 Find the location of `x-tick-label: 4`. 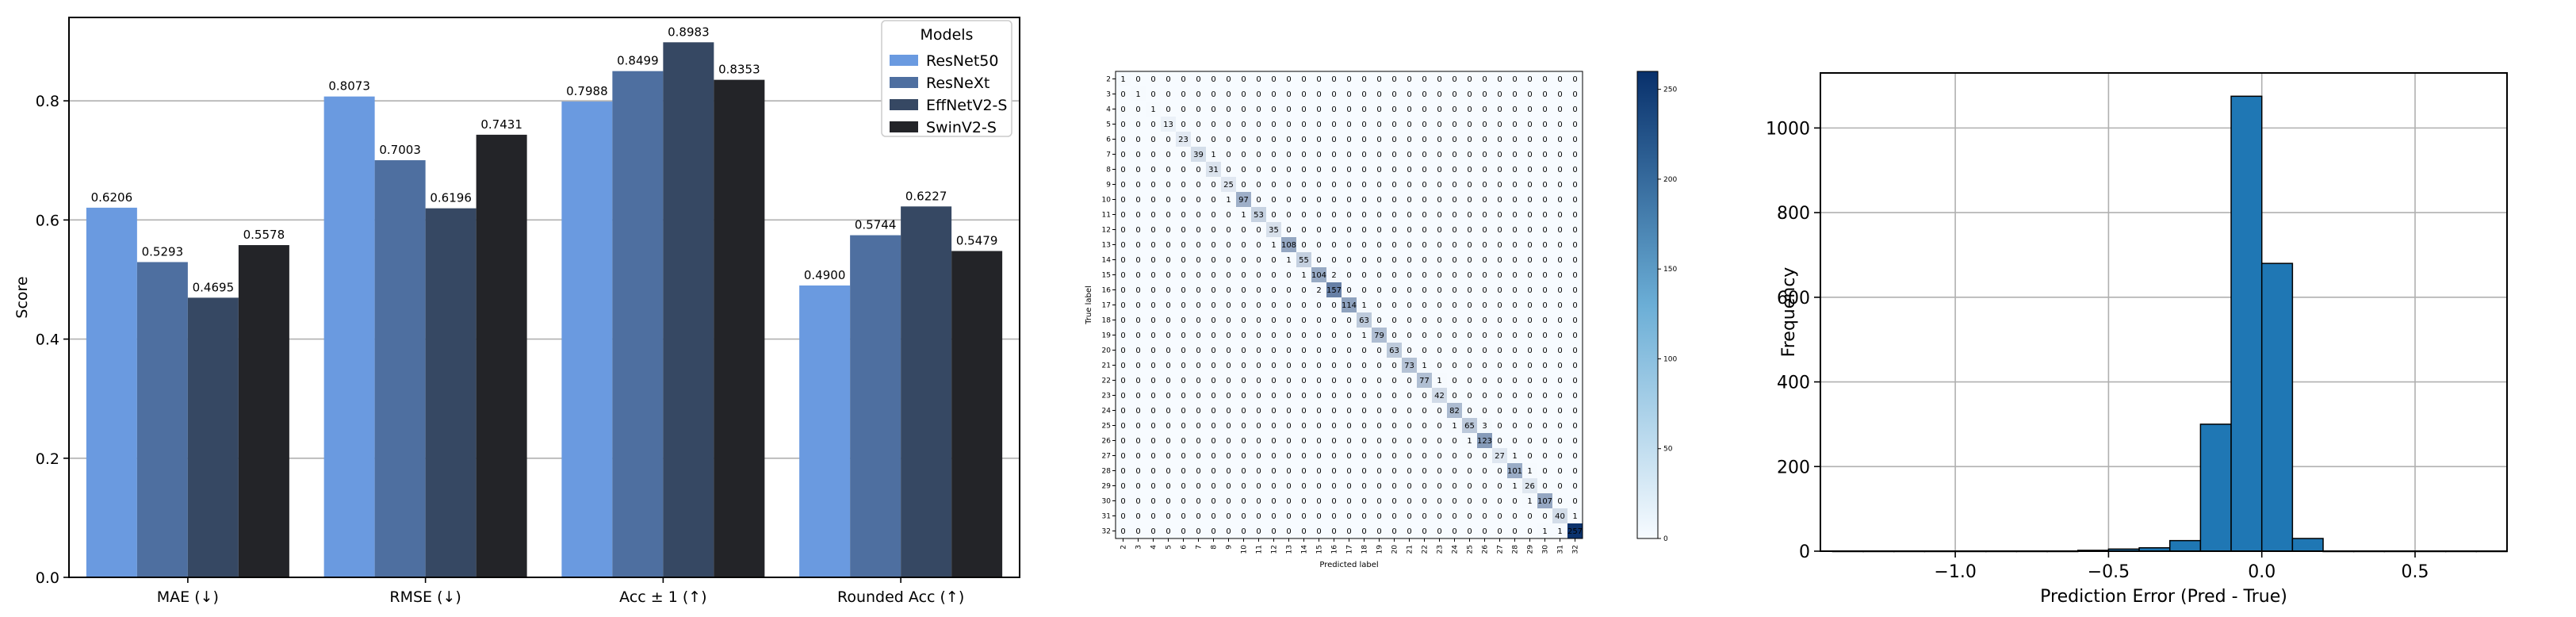

x-tick-label: 4 is located at coordinates (1154, 547).